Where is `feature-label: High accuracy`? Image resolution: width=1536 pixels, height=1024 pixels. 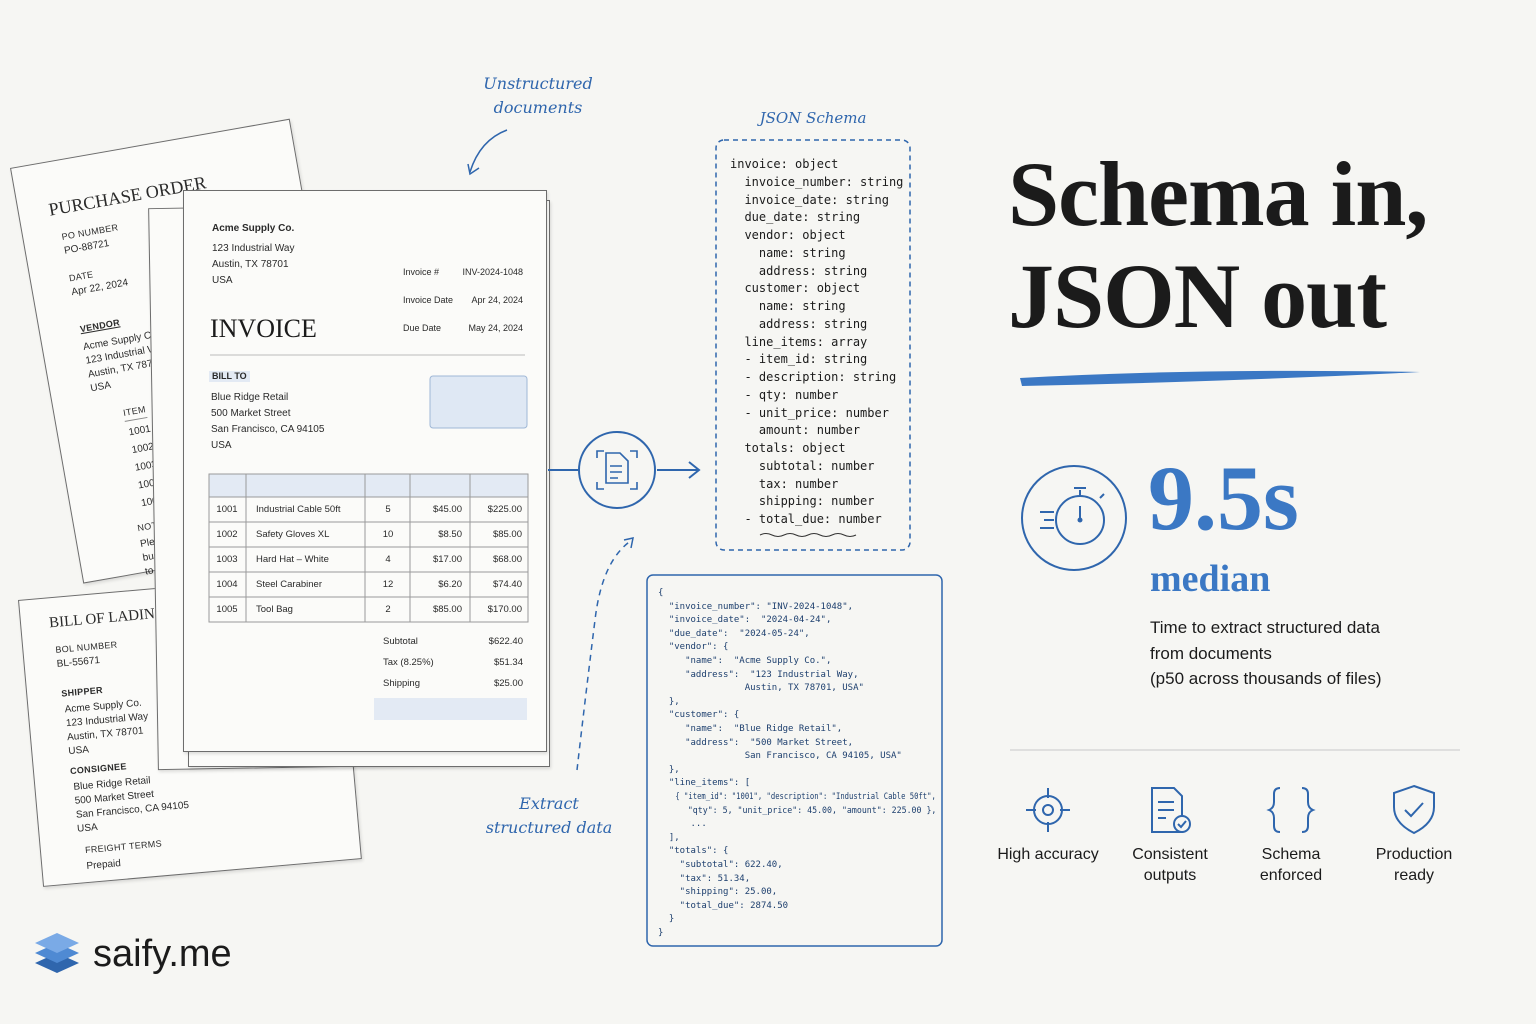 feature-label: High accuracy is located at coordinates (1048, 854).